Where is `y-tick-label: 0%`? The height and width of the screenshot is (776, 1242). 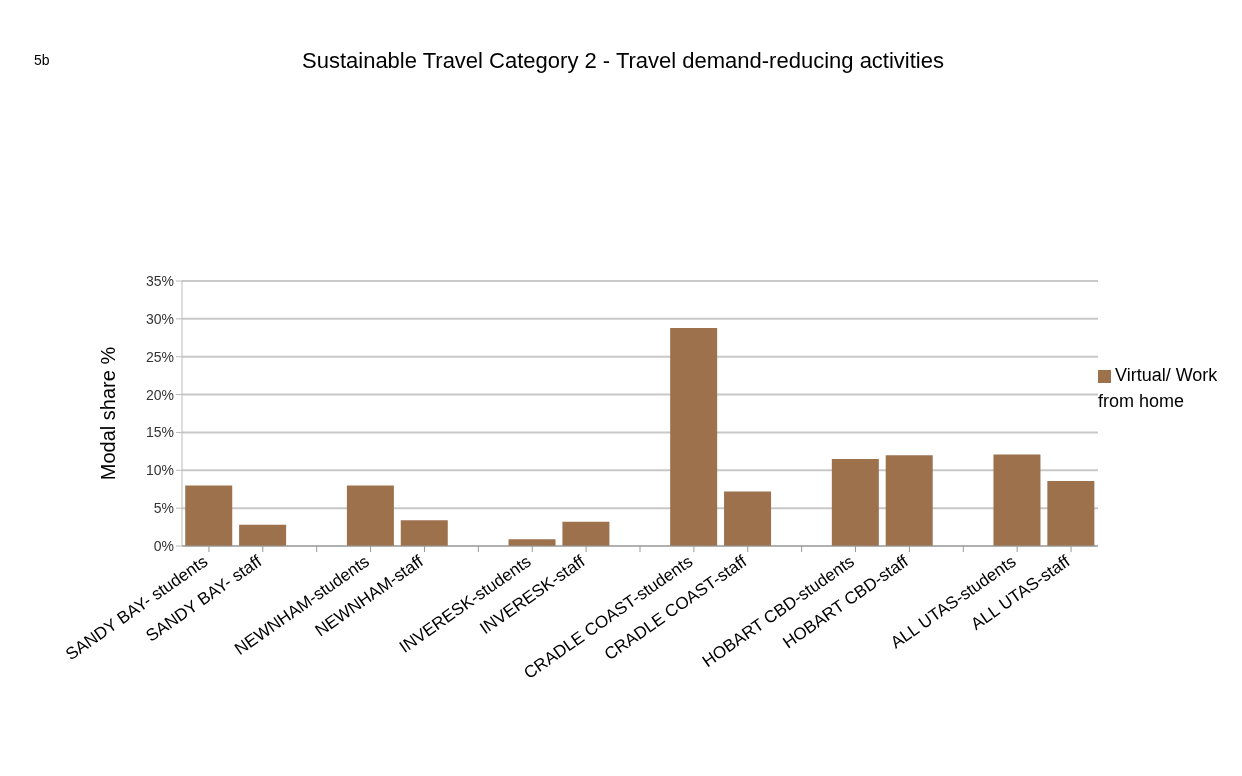 y-tick-label: 0% is located at coordinates (163, 545).